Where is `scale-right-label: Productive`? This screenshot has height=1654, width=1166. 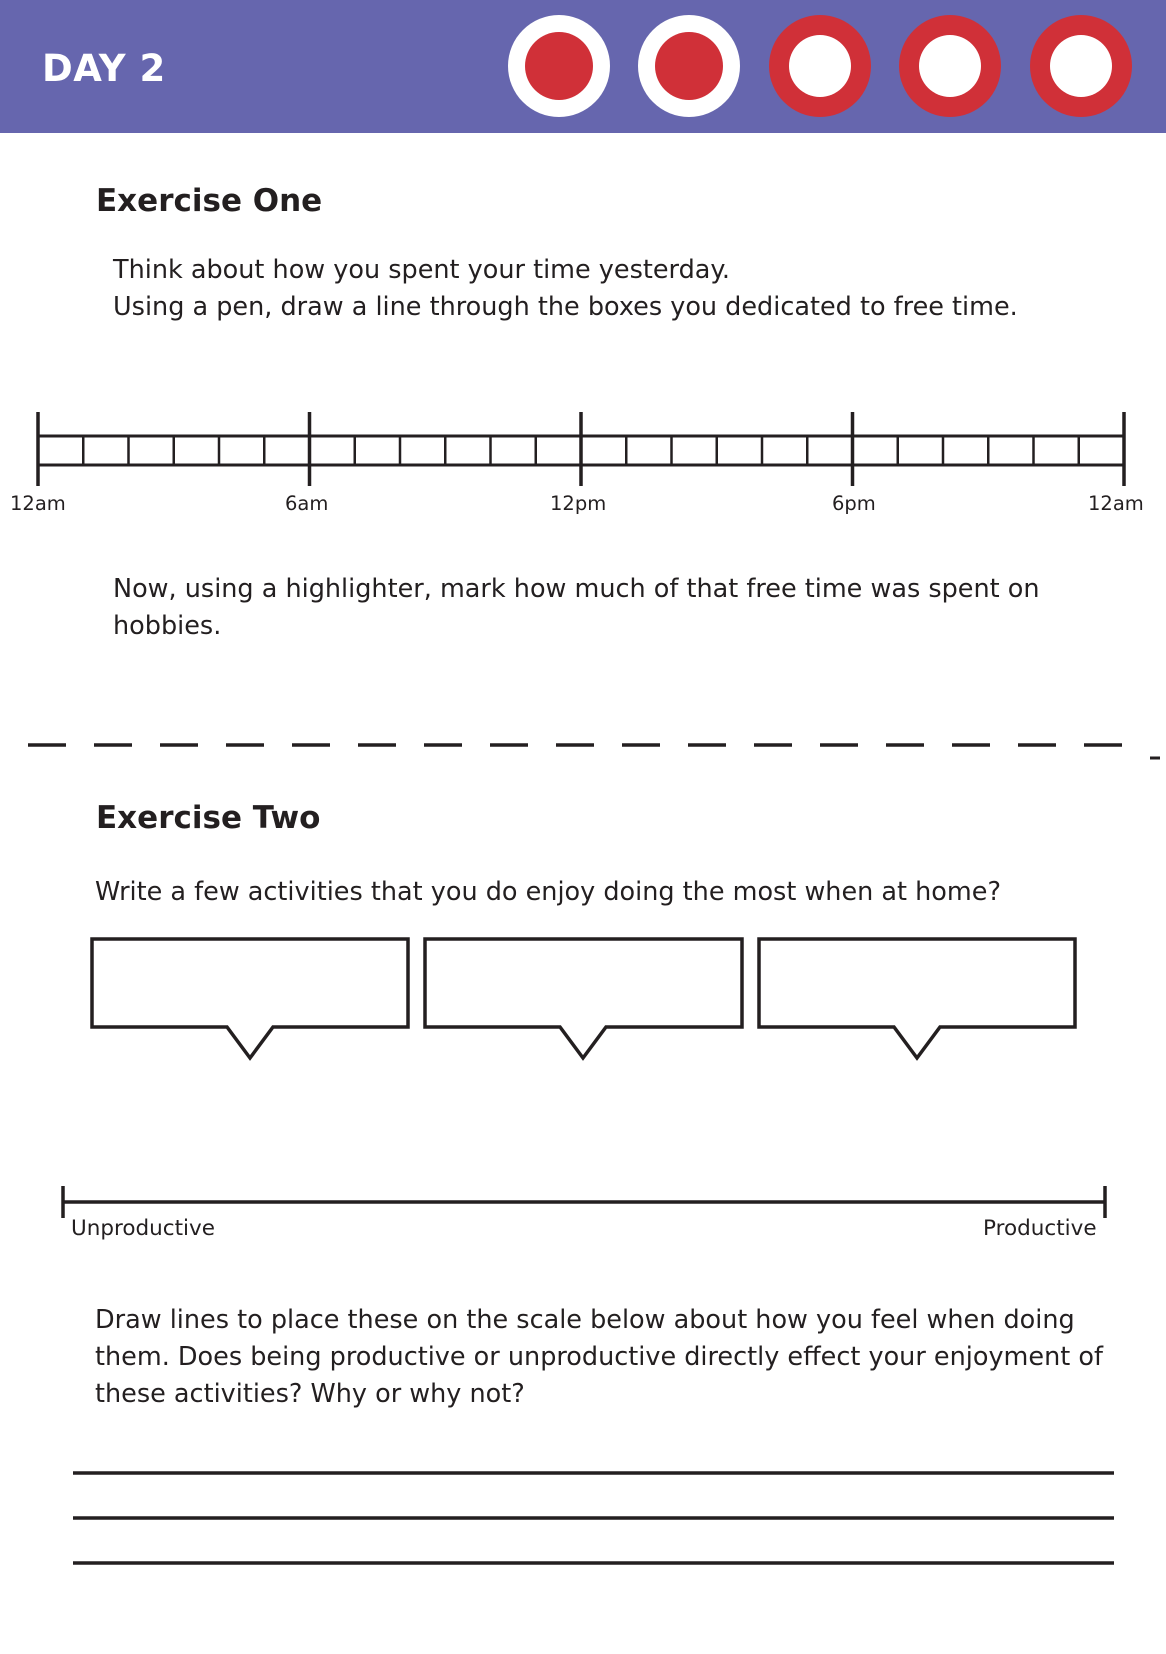
scale-right-label: Productive is located at coordinates (1040, 1228).